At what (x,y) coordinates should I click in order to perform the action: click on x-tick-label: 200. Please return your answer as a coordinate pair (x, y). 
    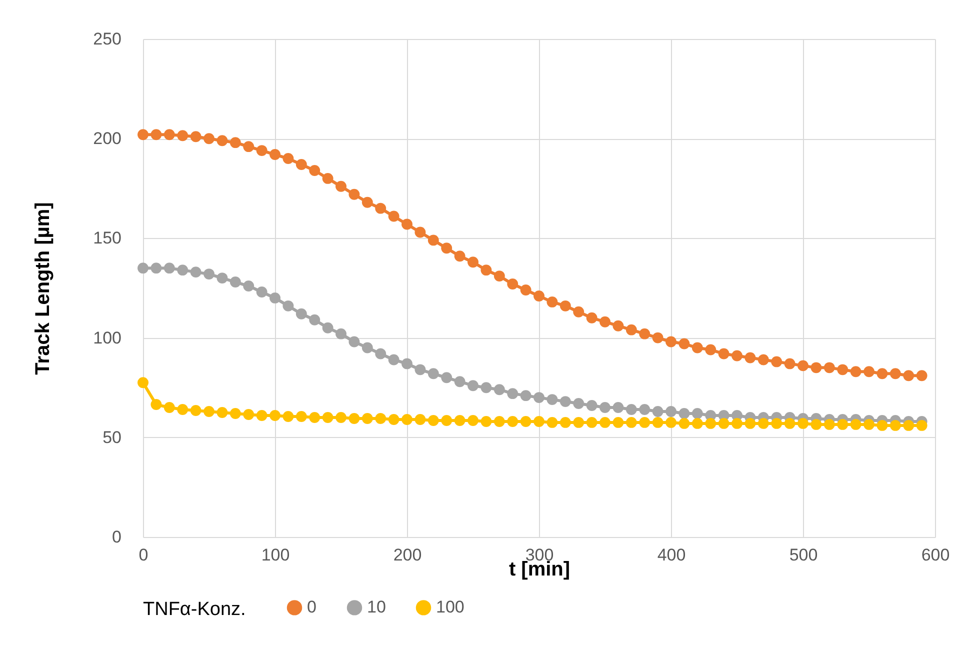
    Looking at the image, I should click on (407, 555).